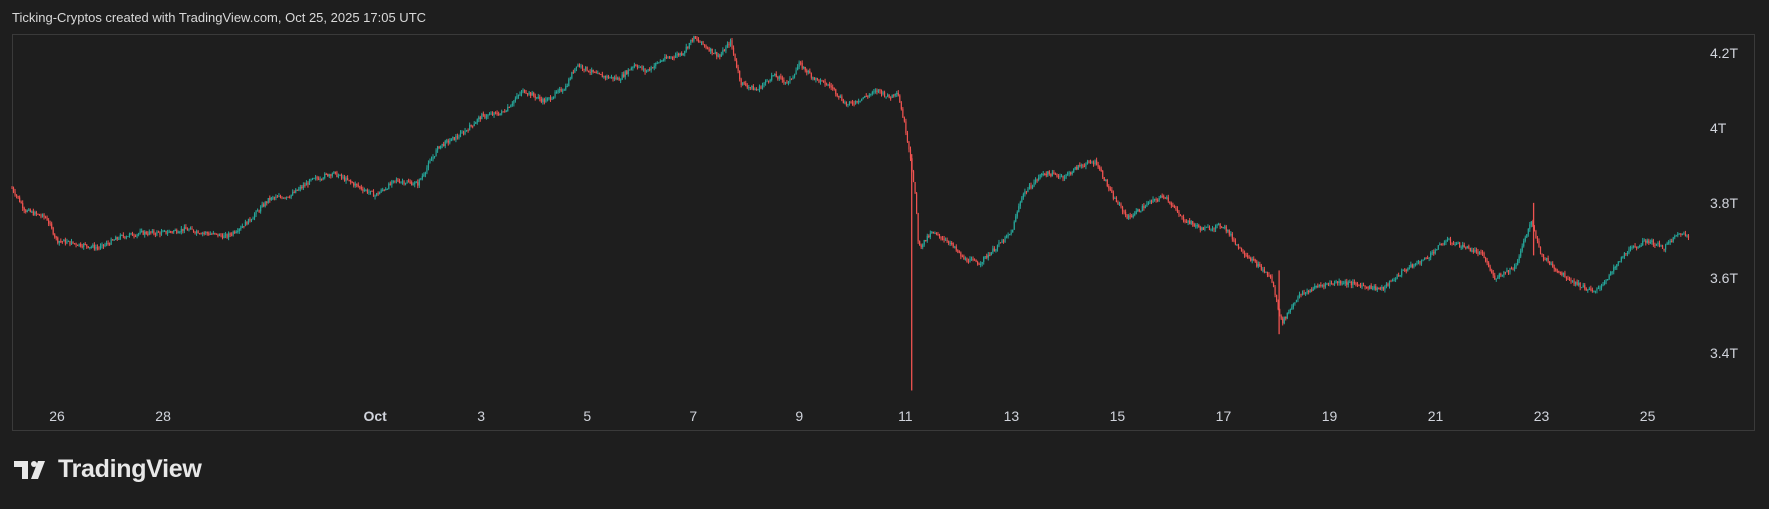 This screenshot has width=1769, height=509. Describe the element at coordinates (108, 469) in the screenshot. I see `tradingview-brand: TradingView` at that location.